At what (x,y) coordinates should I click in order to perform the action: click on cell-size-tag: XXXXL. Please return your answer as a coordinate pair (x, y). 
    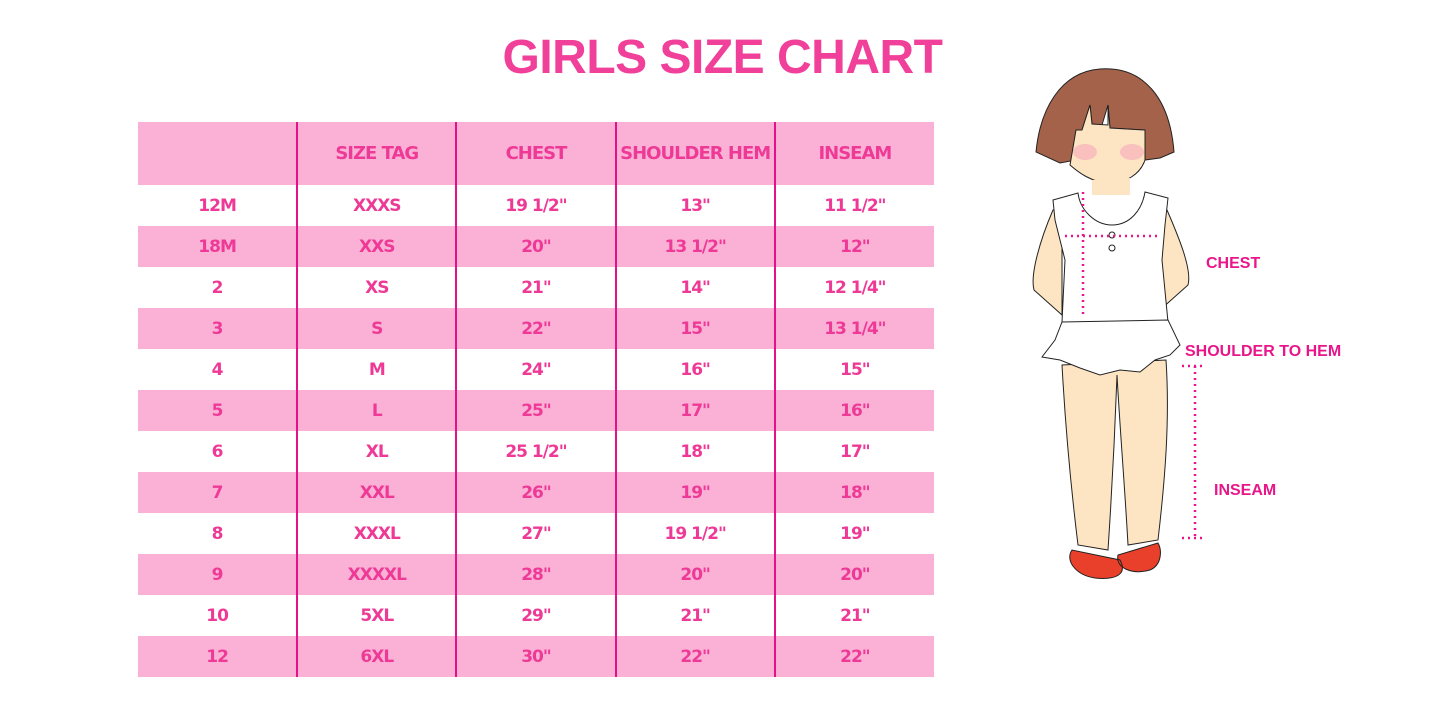
    Looking at the image, I should click on (376, 574).